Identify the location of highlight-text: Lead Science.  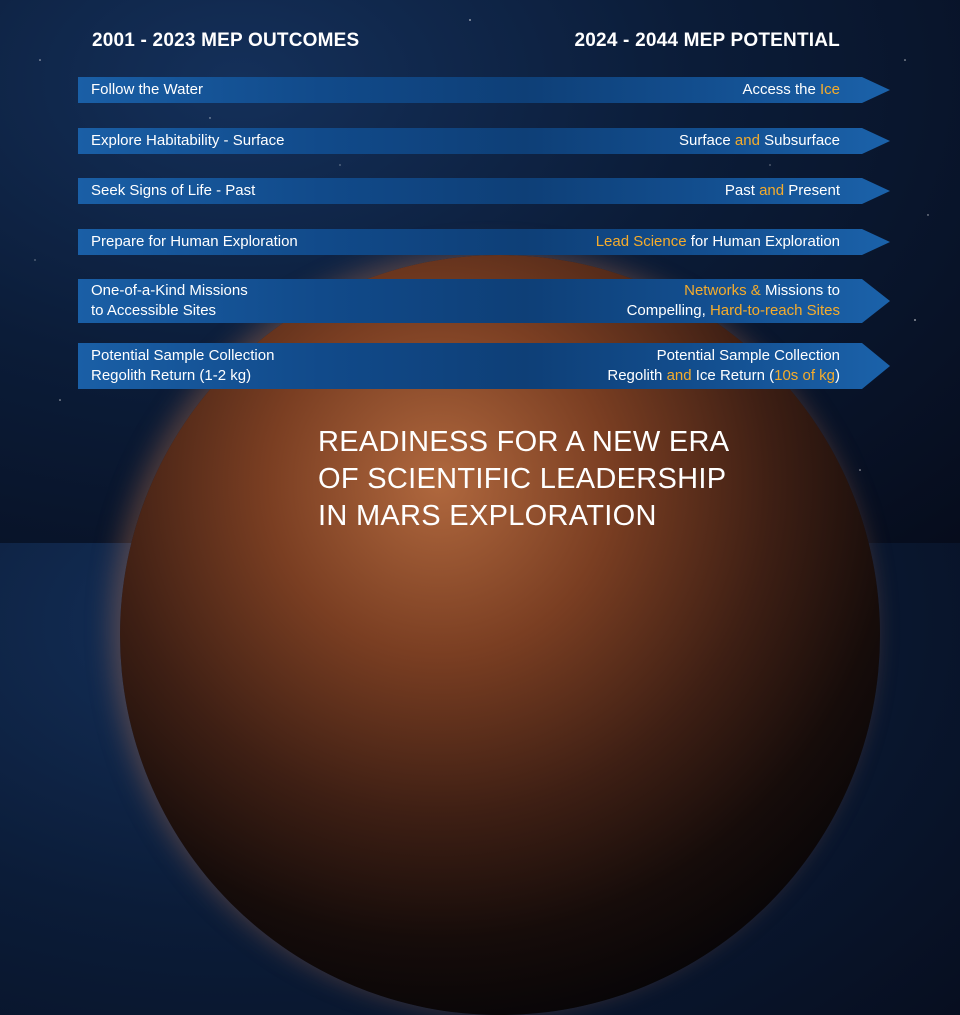
(641, 241).